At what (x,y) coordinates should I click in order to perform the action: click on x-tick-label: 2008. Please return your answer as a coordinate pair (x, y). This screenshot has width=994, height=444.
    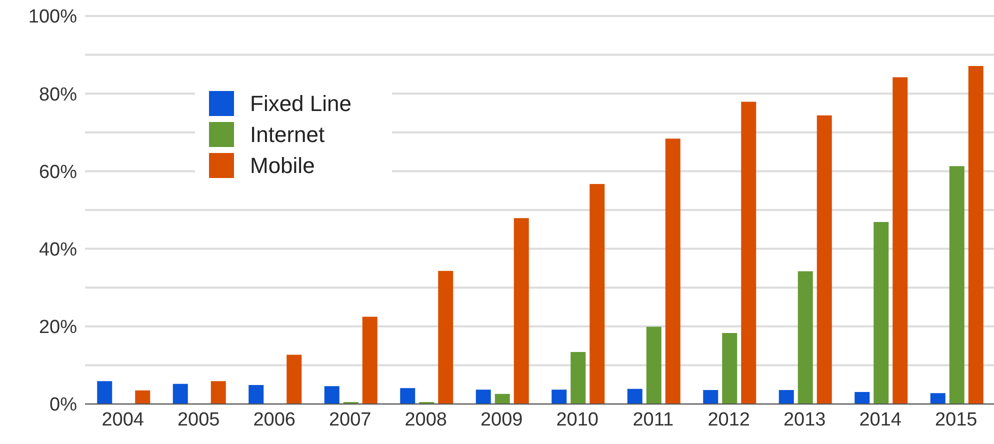
    Looking at the image, I should click on (426, 419).